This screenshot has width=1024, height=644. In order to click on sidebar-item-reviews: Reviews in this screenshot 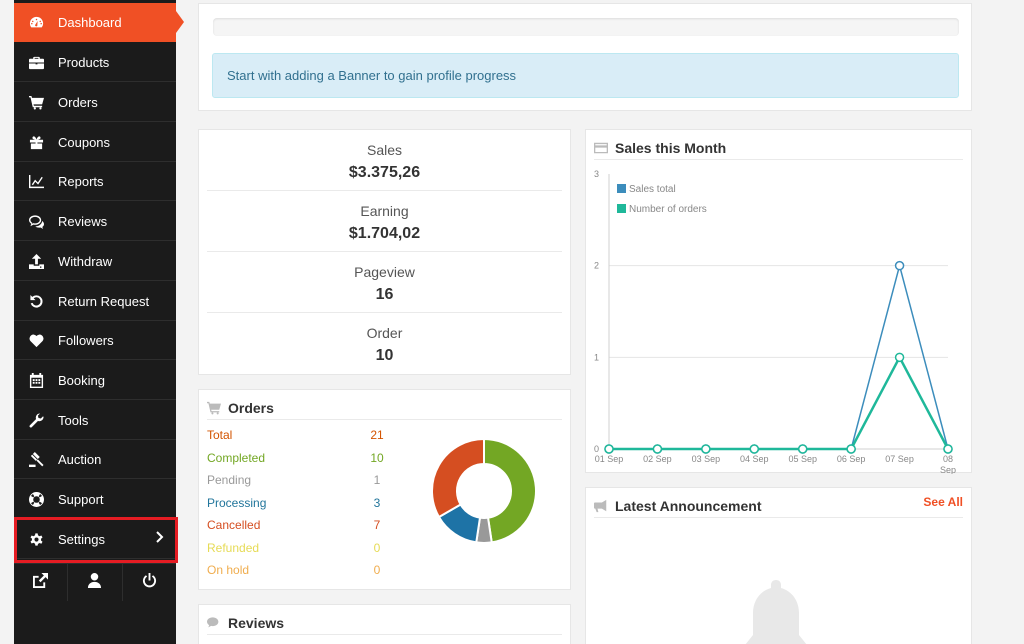, I will do `click(95, 221)`.